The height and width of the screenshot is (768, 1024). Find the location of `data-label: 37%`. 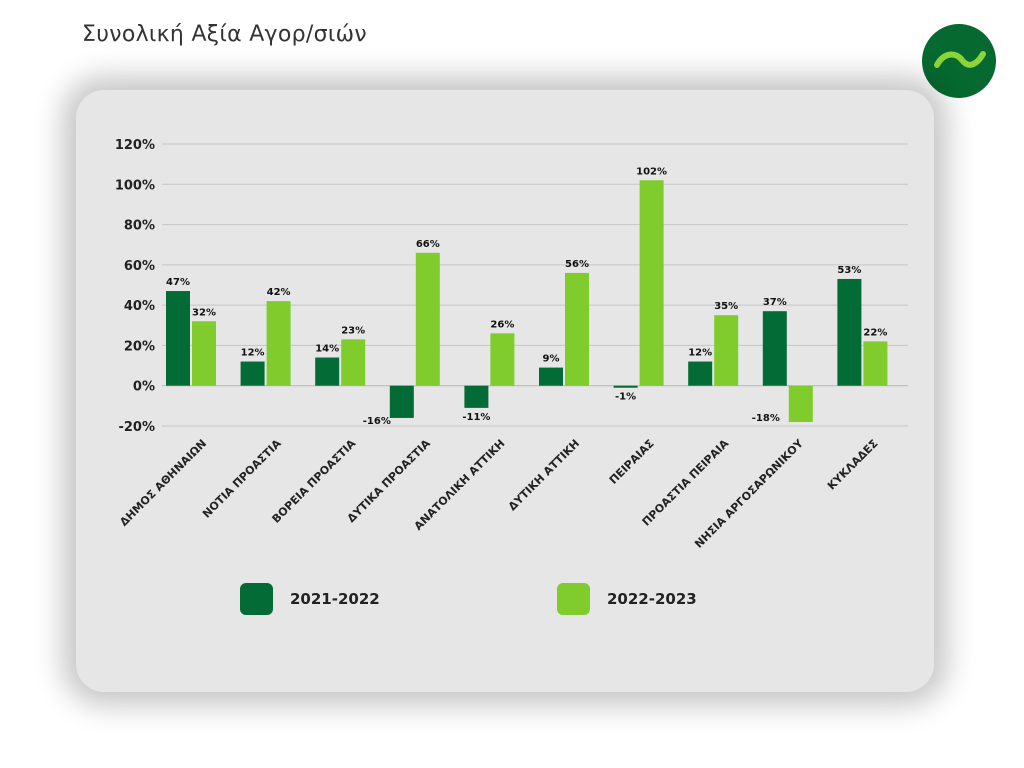

data-label: 37% is located at coordinates (775, 302).